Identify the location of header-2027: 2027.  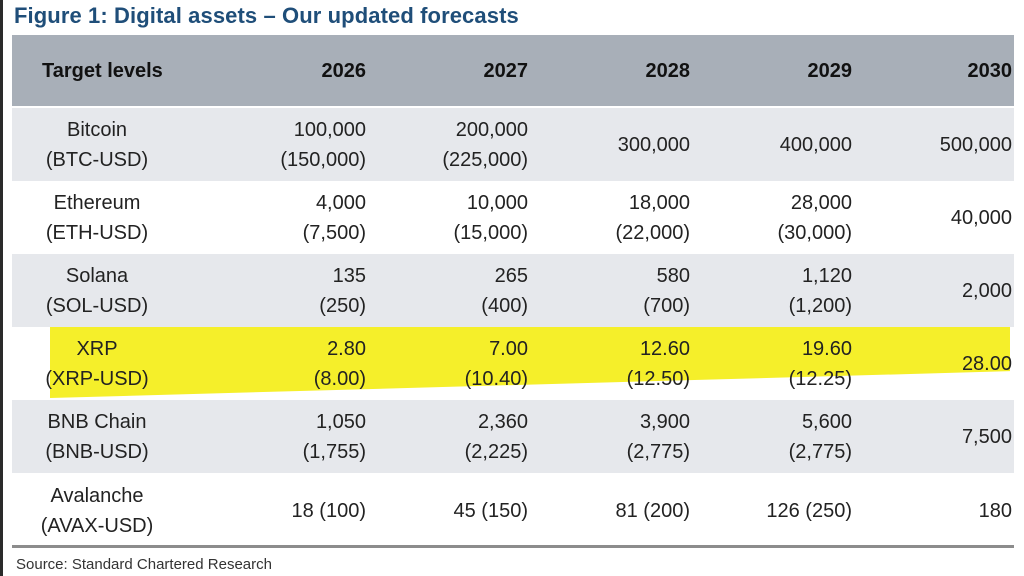
(506, 70).